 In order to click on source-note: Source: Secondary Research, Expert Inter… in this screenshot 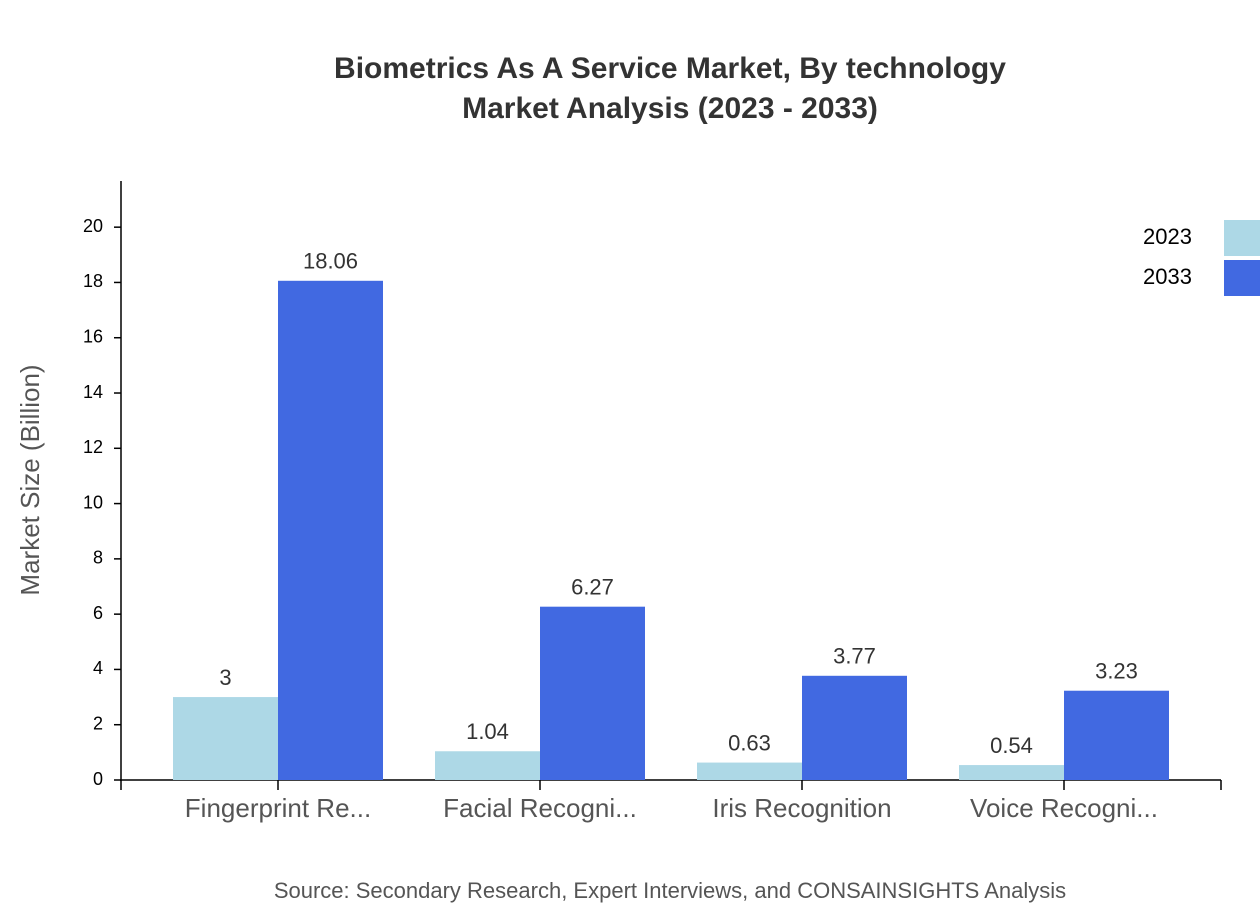, I will do `click(670, 890)`.